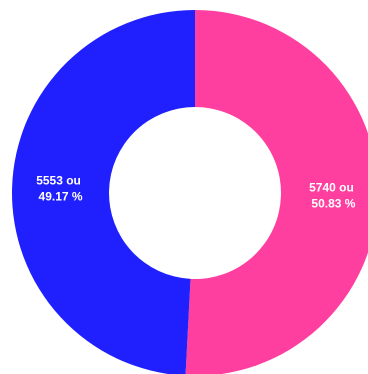  I want to click on slice-value-label-0: 5740 ou, so click(331, 188).